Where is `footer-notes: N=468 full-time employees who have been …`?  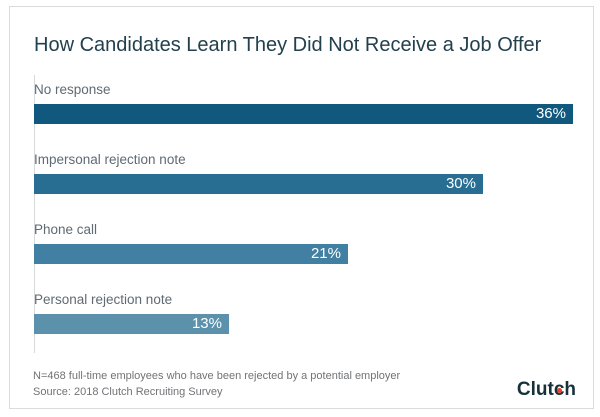 footer-notes: N=468 full-time employees who have been … is located at coordinates (216, 384).